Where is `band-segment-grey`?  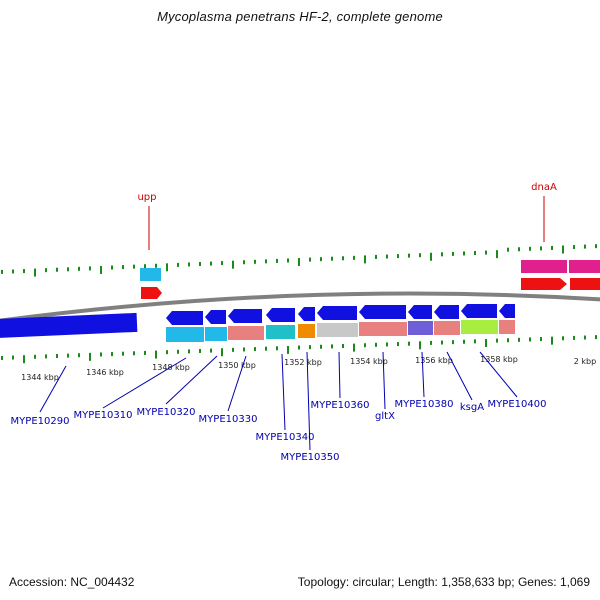
band-segment-grey is located at coordinates (337, 330).